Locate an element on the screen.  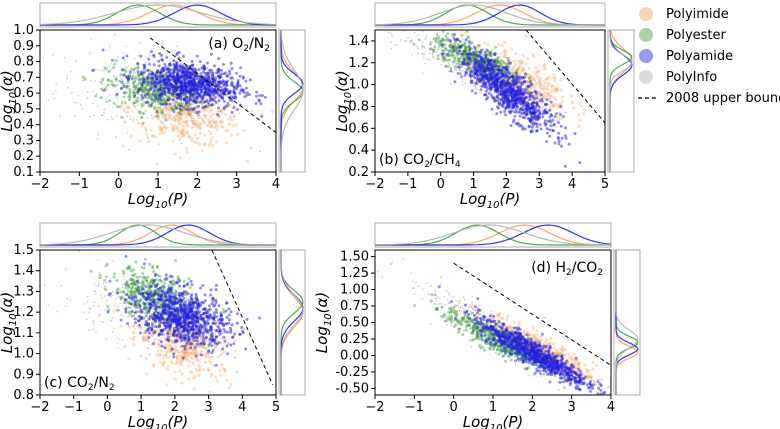
y-tick-label: 0.6 is located at coordinates (23, 93).